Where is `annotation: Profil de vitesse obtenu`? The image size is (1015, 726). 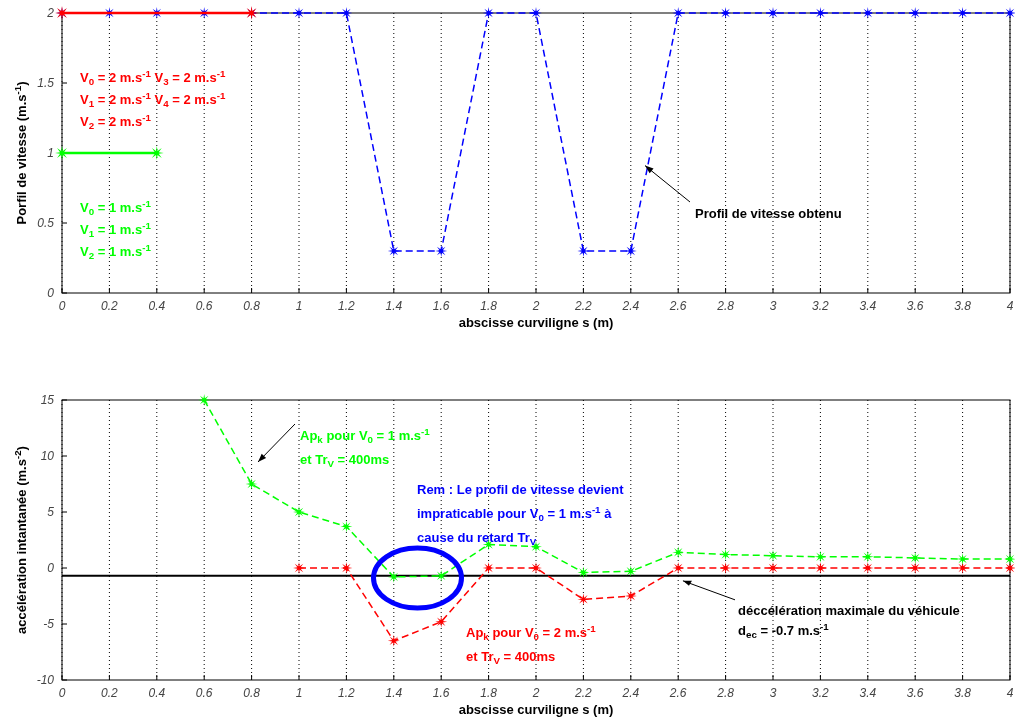 annotation: Profil de vitesse obtenu is located at coordinates (768, 213).